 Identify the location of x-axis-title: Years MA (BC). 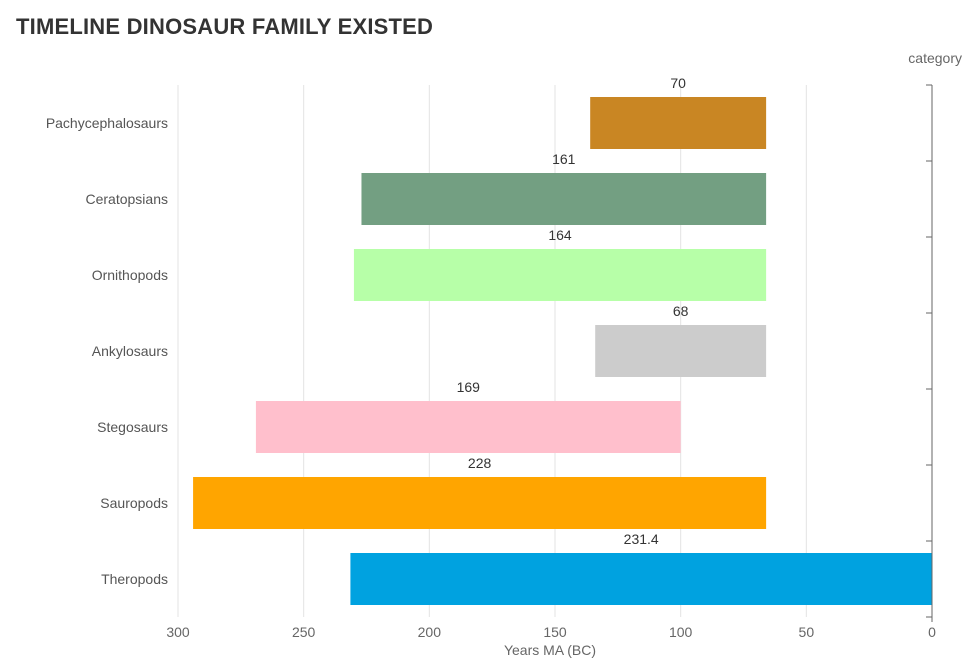
(550, 650).